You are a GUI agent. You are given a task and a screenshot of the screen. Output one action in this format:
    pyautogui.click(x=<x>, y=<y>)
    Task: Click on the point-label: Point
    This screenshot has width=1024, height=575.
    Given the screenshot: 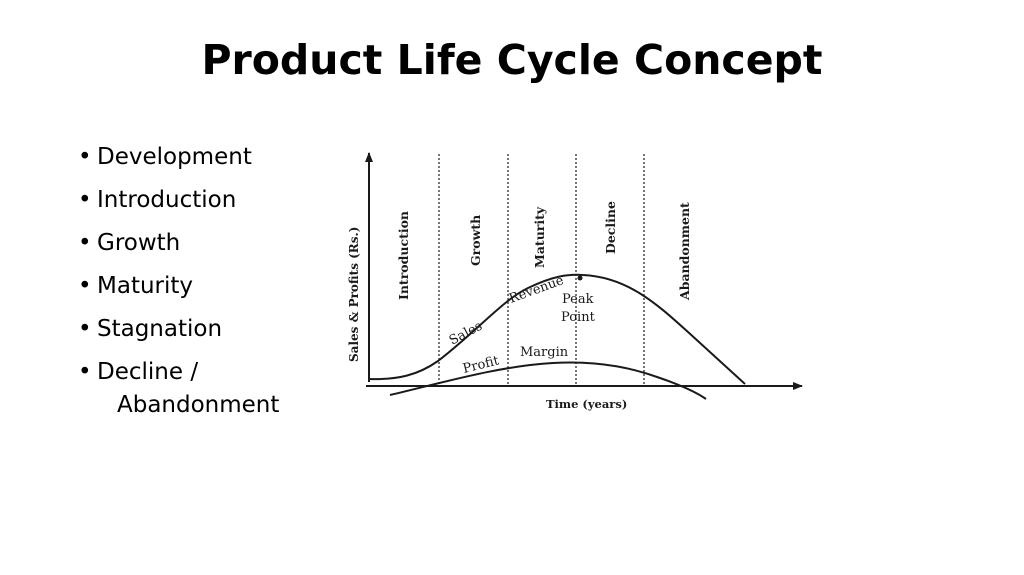 What is the action you would take?
    pyautogui.click(x=578, y=317)
    